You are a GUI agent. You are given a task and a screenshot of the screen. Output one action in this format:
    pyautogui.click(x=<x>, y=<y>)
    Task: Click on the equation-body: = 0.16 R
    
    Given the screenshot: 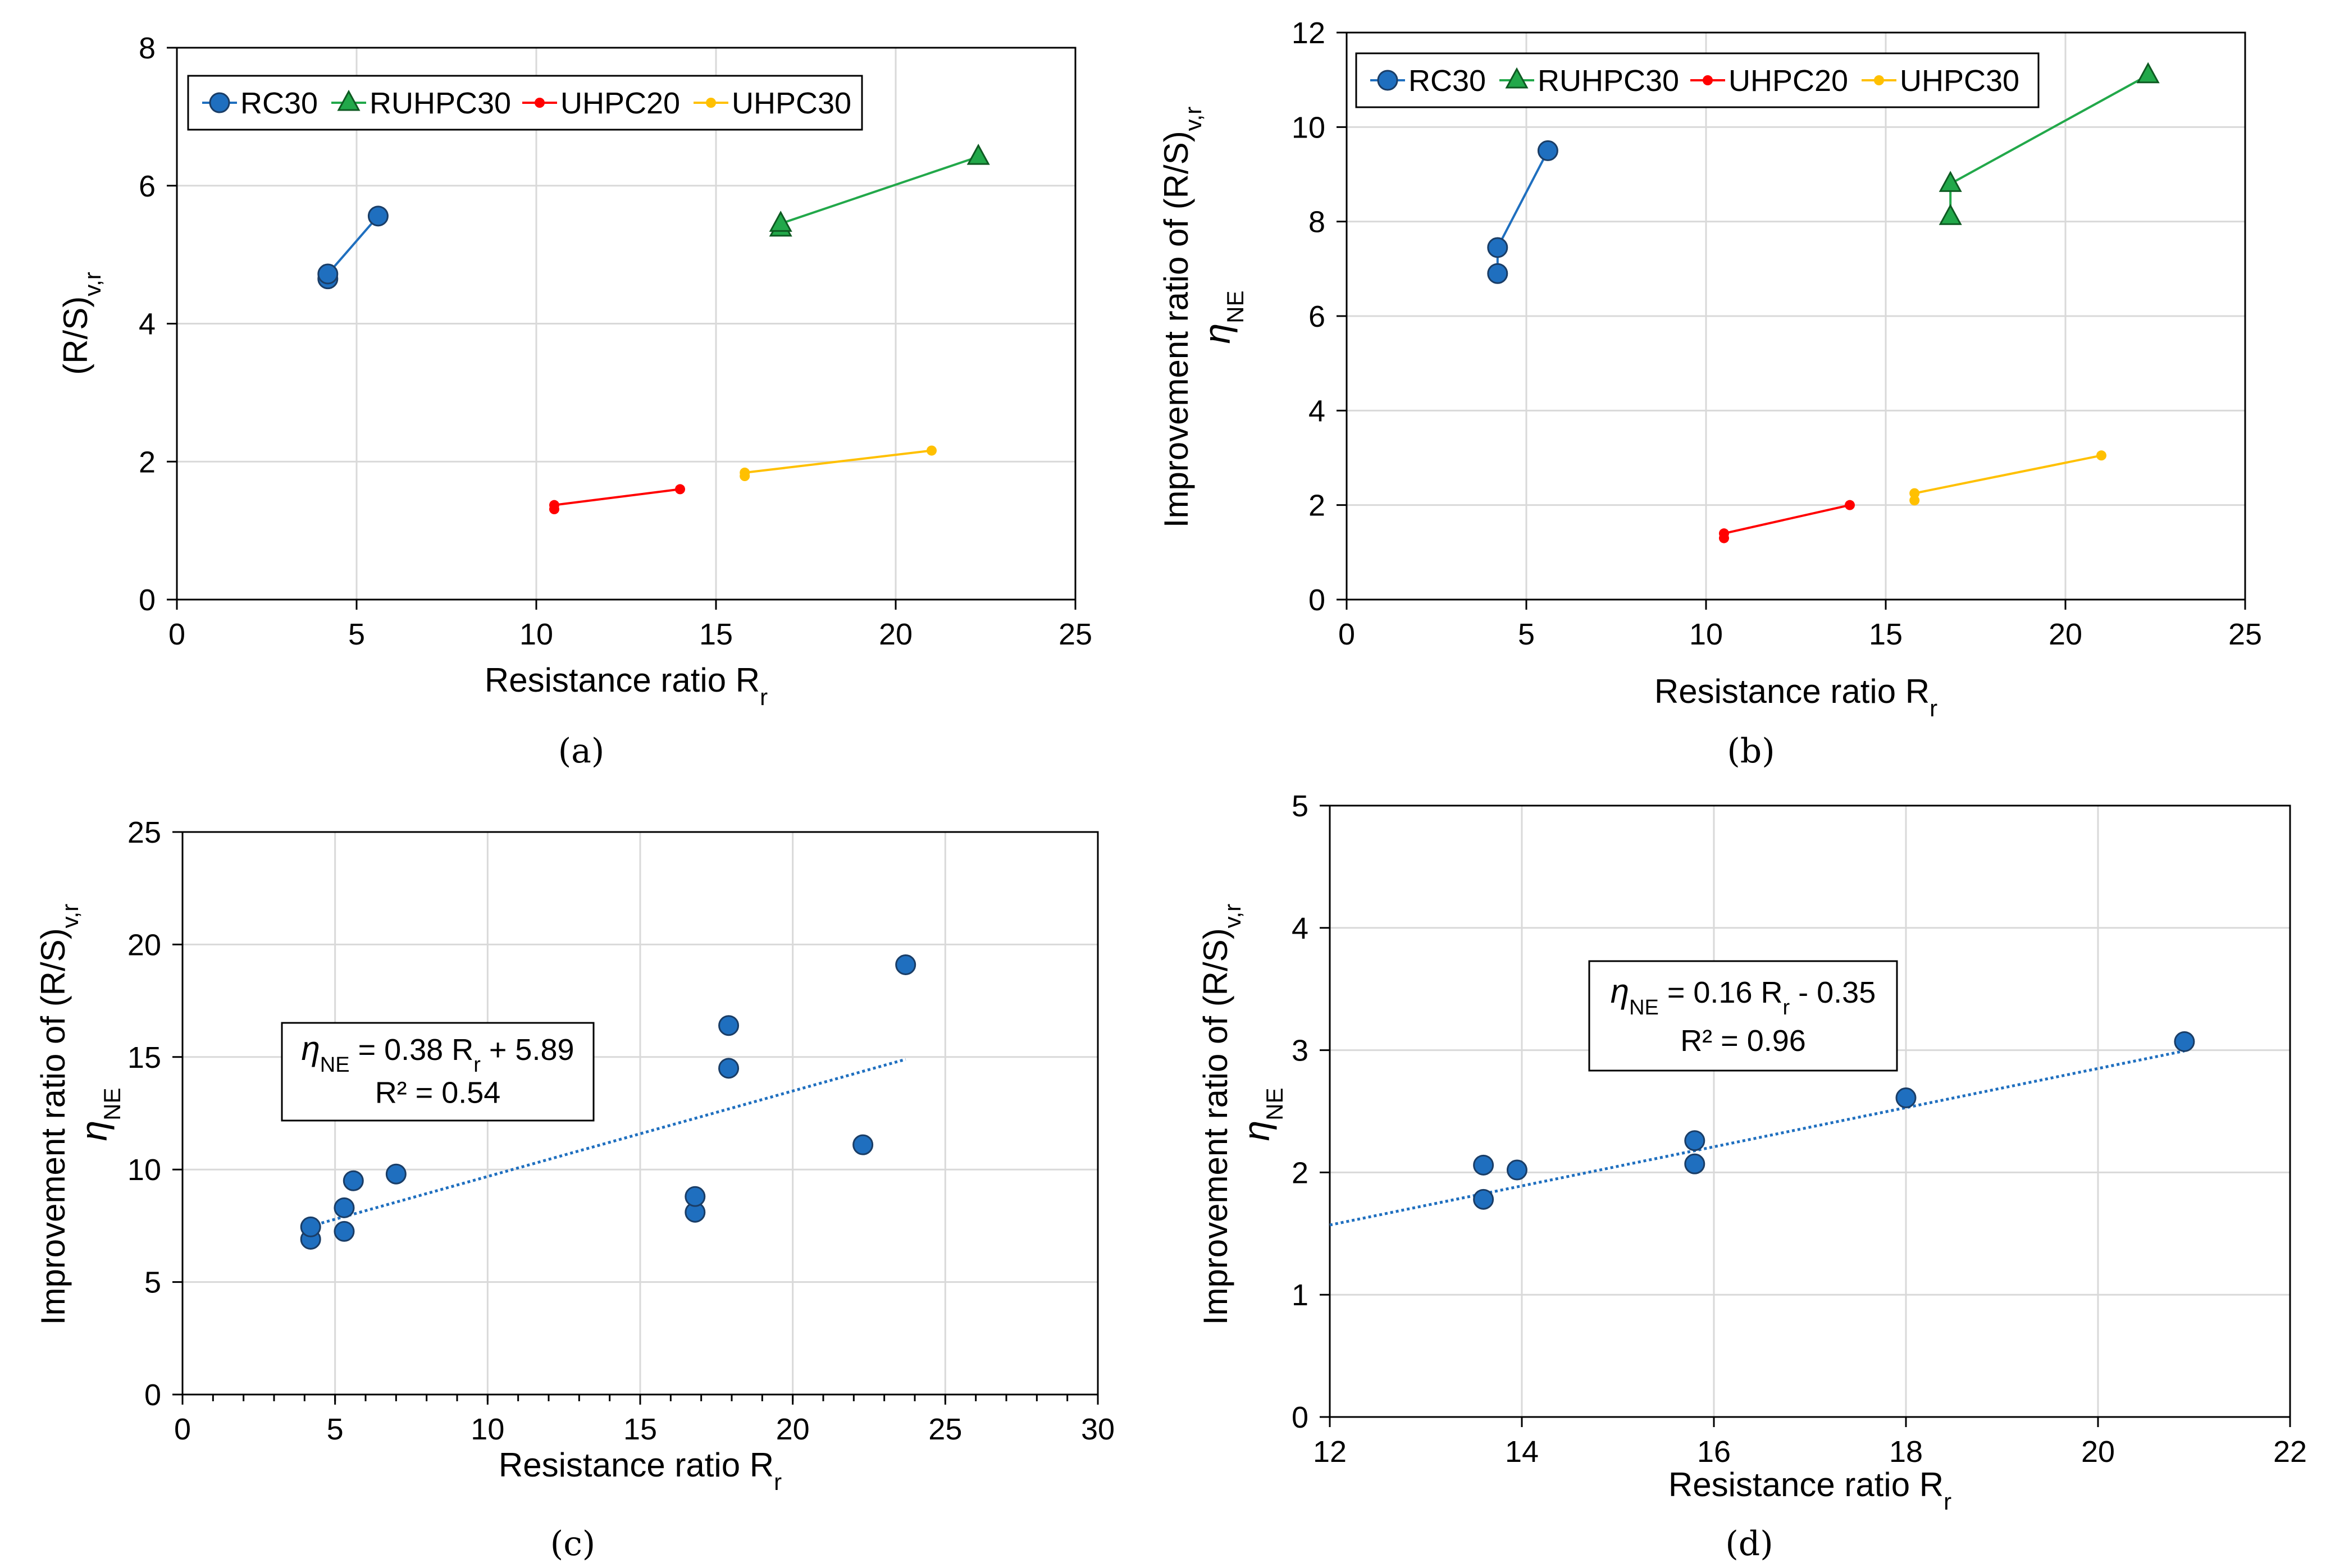 What is the action you would take?
    pyautogui.click(x=1721, y=992)
    